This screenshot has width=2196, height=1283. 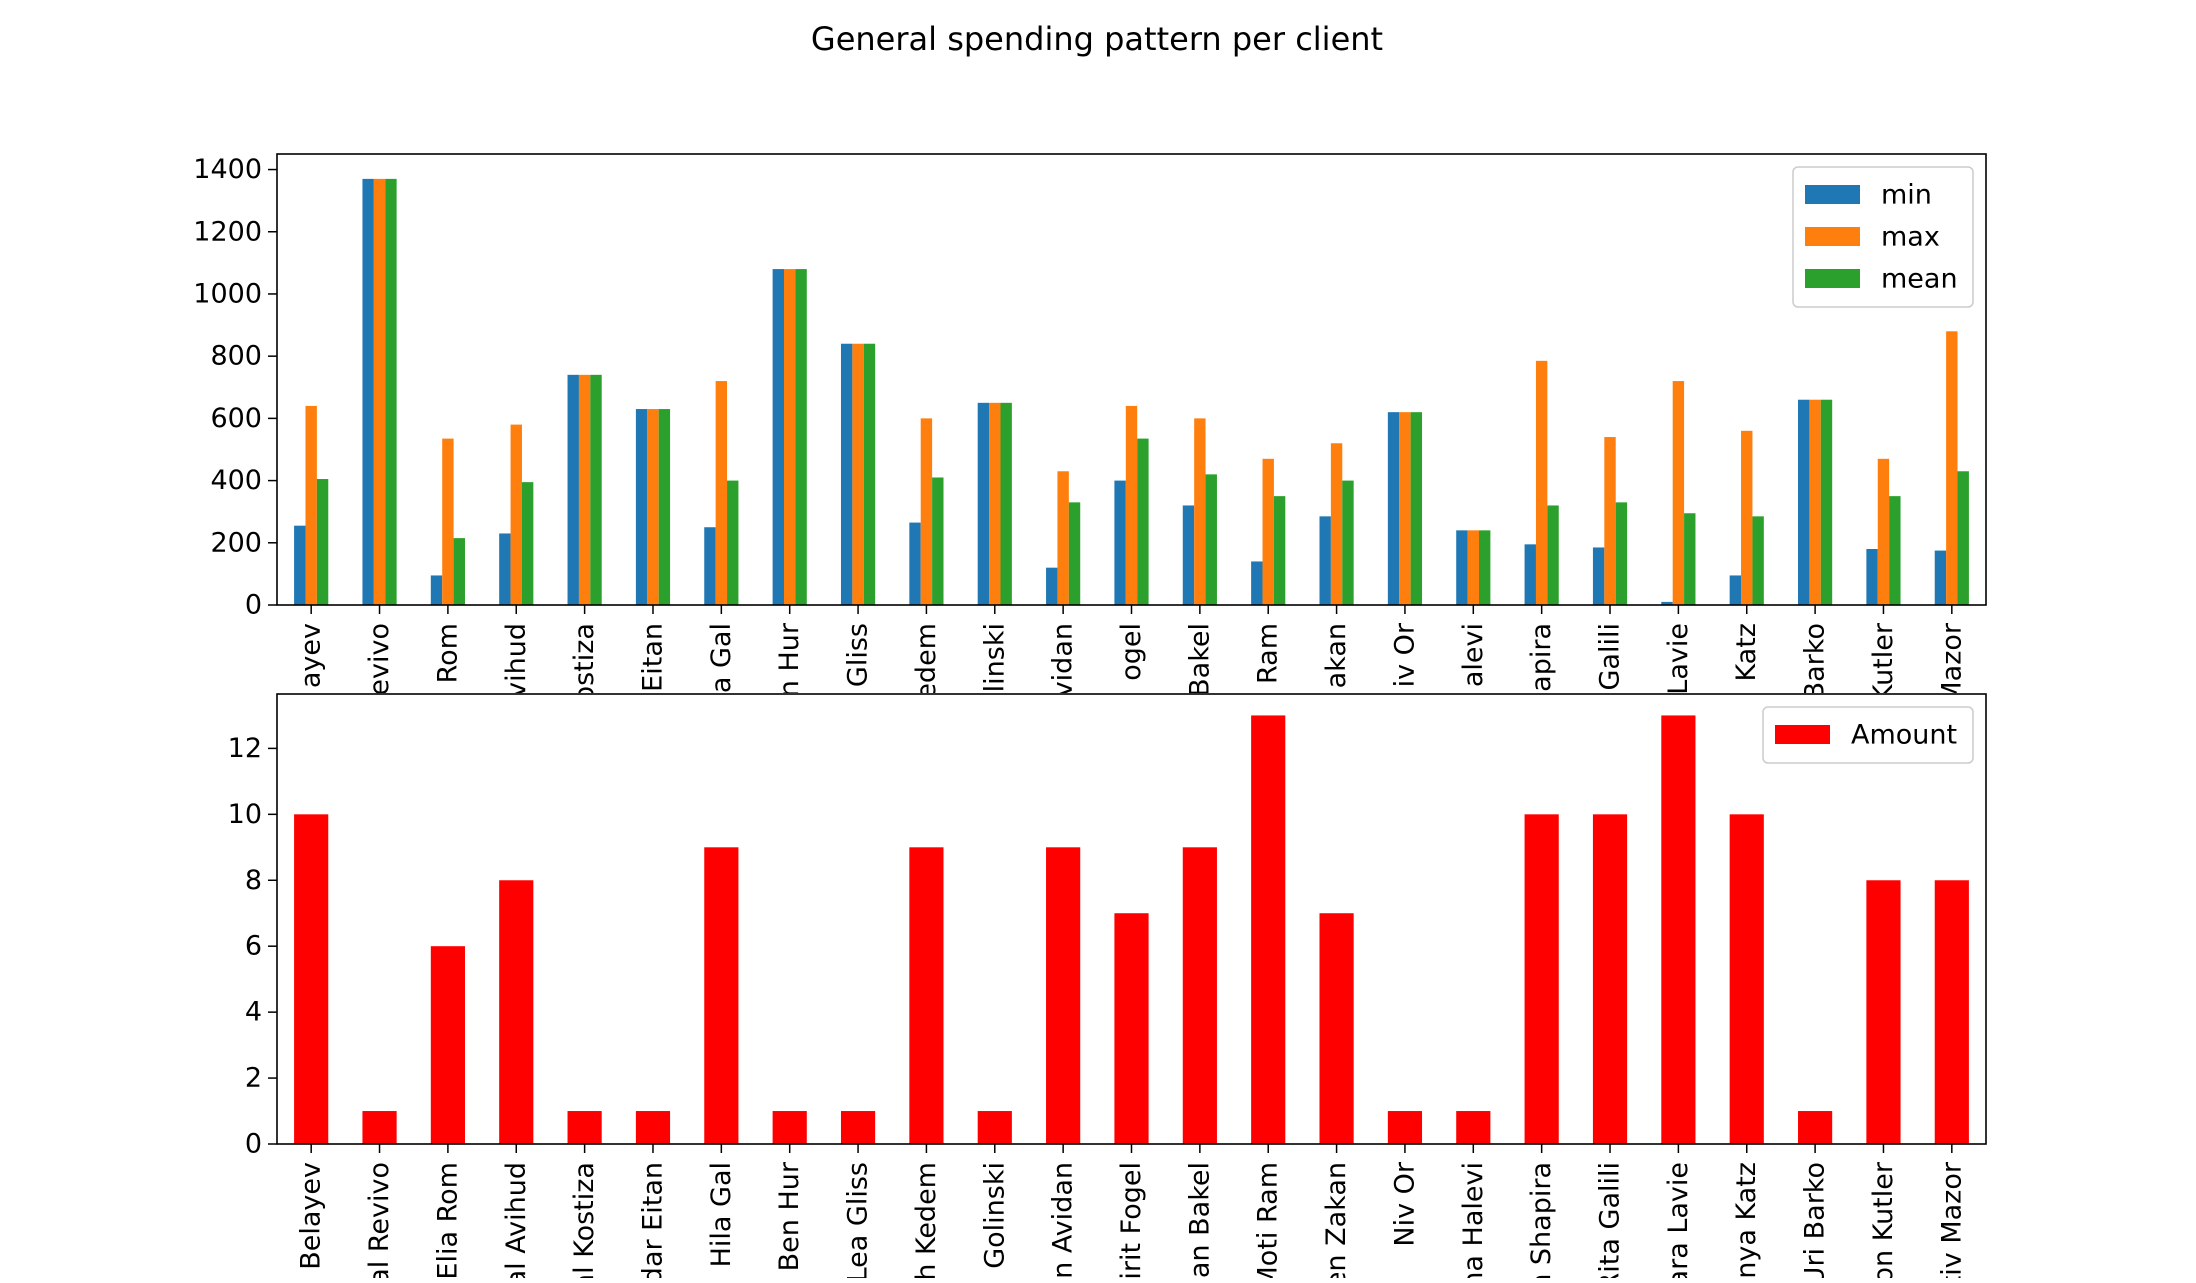 I want to click on top-legend-label-min: min, so click(x=1906, y=195).